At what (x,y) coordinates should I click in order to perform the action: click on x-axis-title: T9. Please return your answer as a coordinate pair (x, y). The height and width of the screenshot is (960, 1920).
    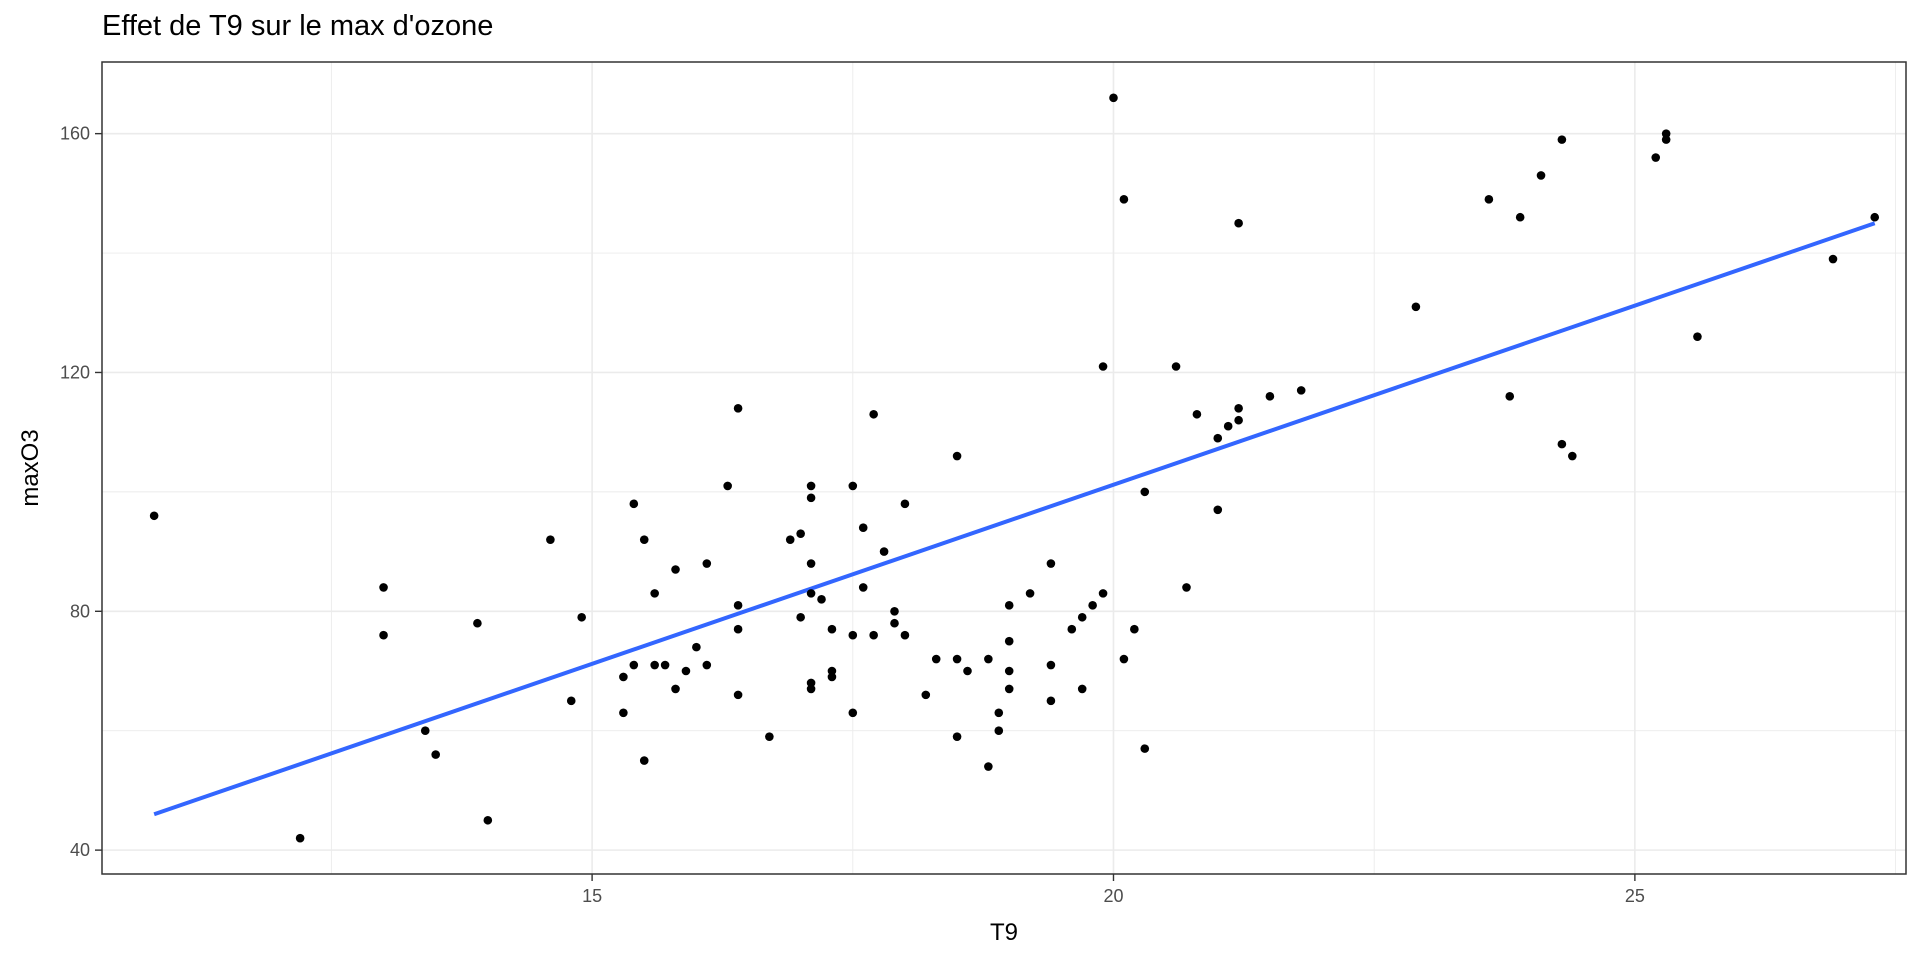
    Looking at the image, I should click on (1004, 932).